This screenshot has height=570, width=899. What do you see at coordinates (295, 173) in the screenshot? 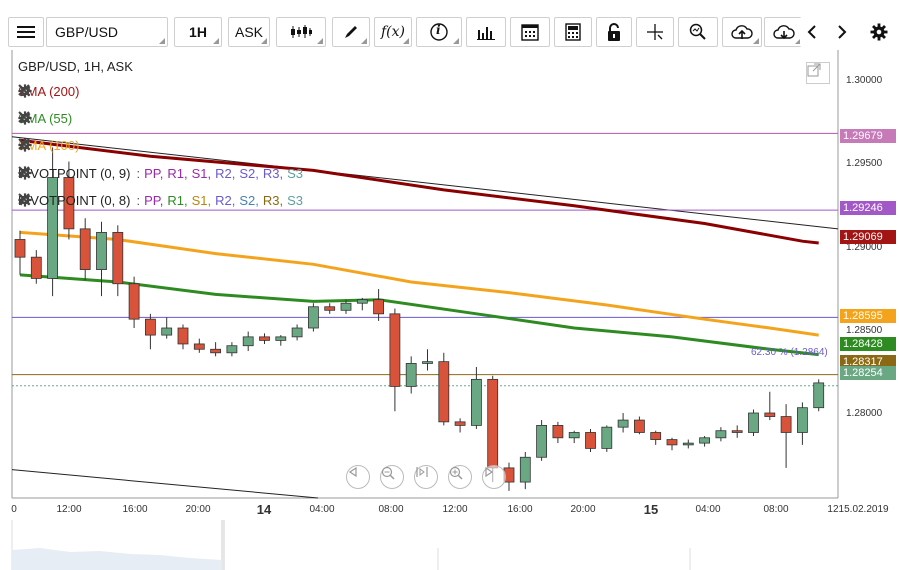
I see `pivot1-s3: S3` at bounding box center [295, 173].